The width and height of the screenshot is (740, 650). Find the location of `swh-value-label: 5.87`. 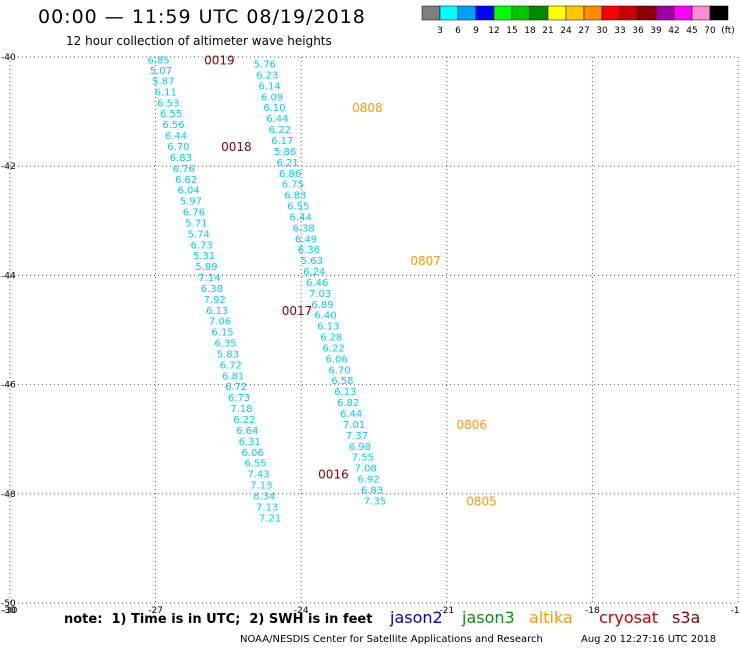

swh-value-label: 5.87 is located at coordinates (163, 81).